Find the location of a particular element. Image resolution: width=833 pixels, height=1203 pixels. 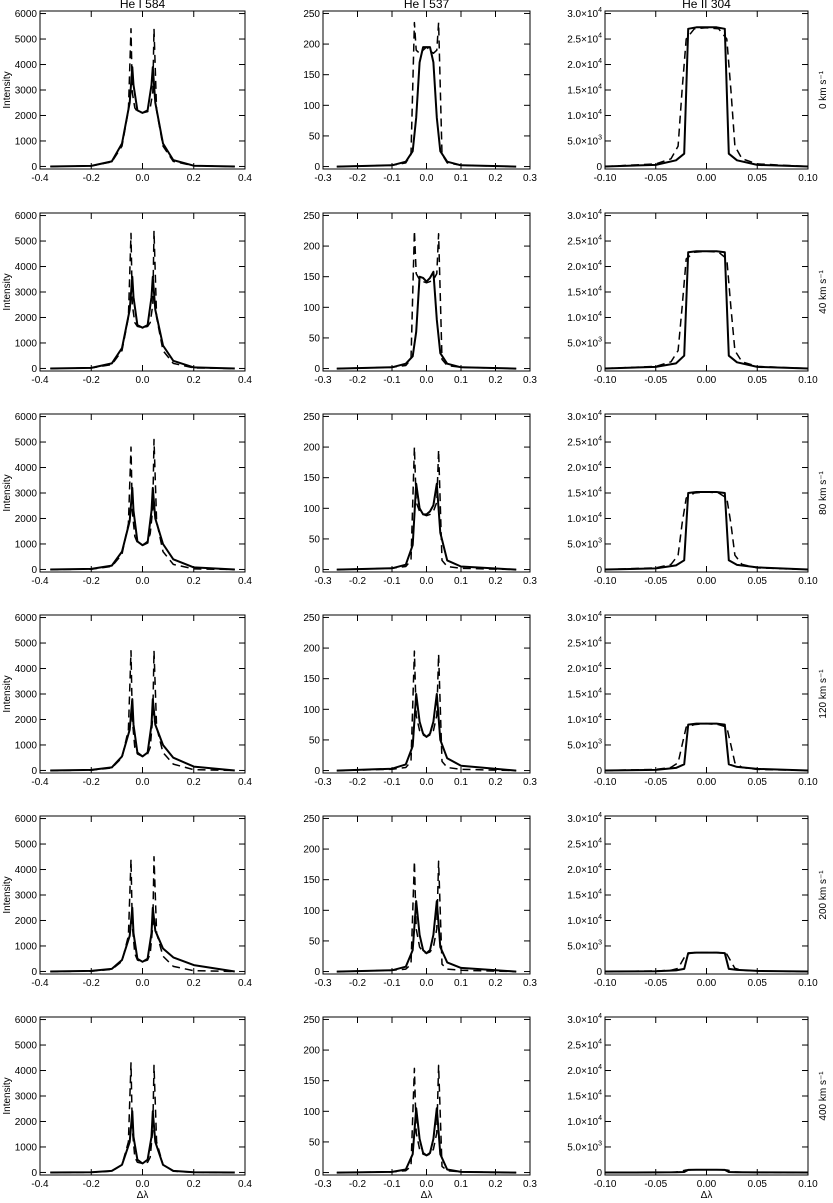

y-tick-mantissa: 5.0×10 is located at coordinates (582, 946).